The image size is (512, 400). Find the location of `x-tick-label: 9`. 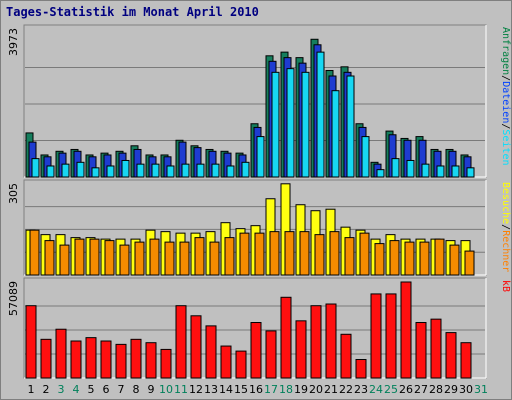

x-tick-label: 9 is located at coordinates (151, 389).